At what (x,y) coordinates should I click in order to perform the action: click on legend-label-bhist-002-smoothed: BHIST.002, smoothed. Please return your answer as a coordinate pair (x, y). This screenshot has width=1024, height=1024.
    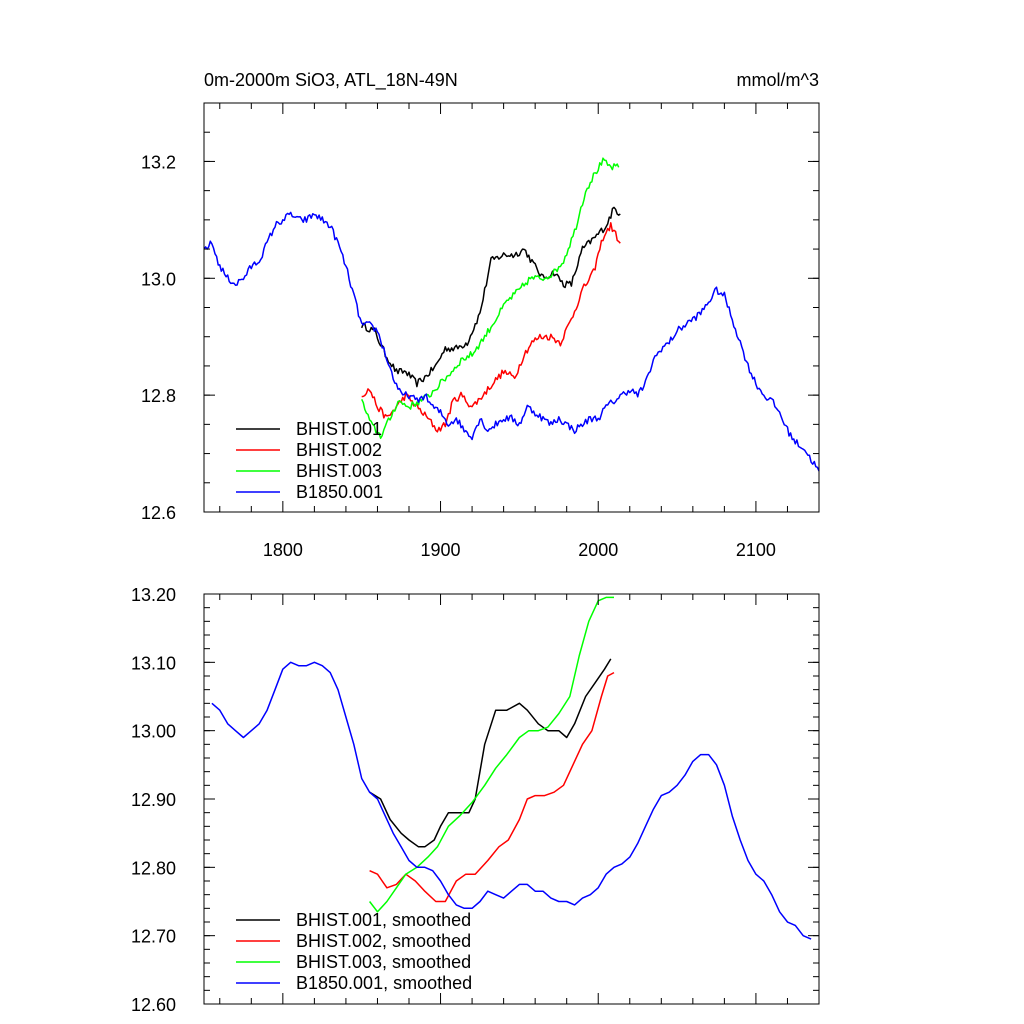
    Looking at the image, I should click on (383, 941).